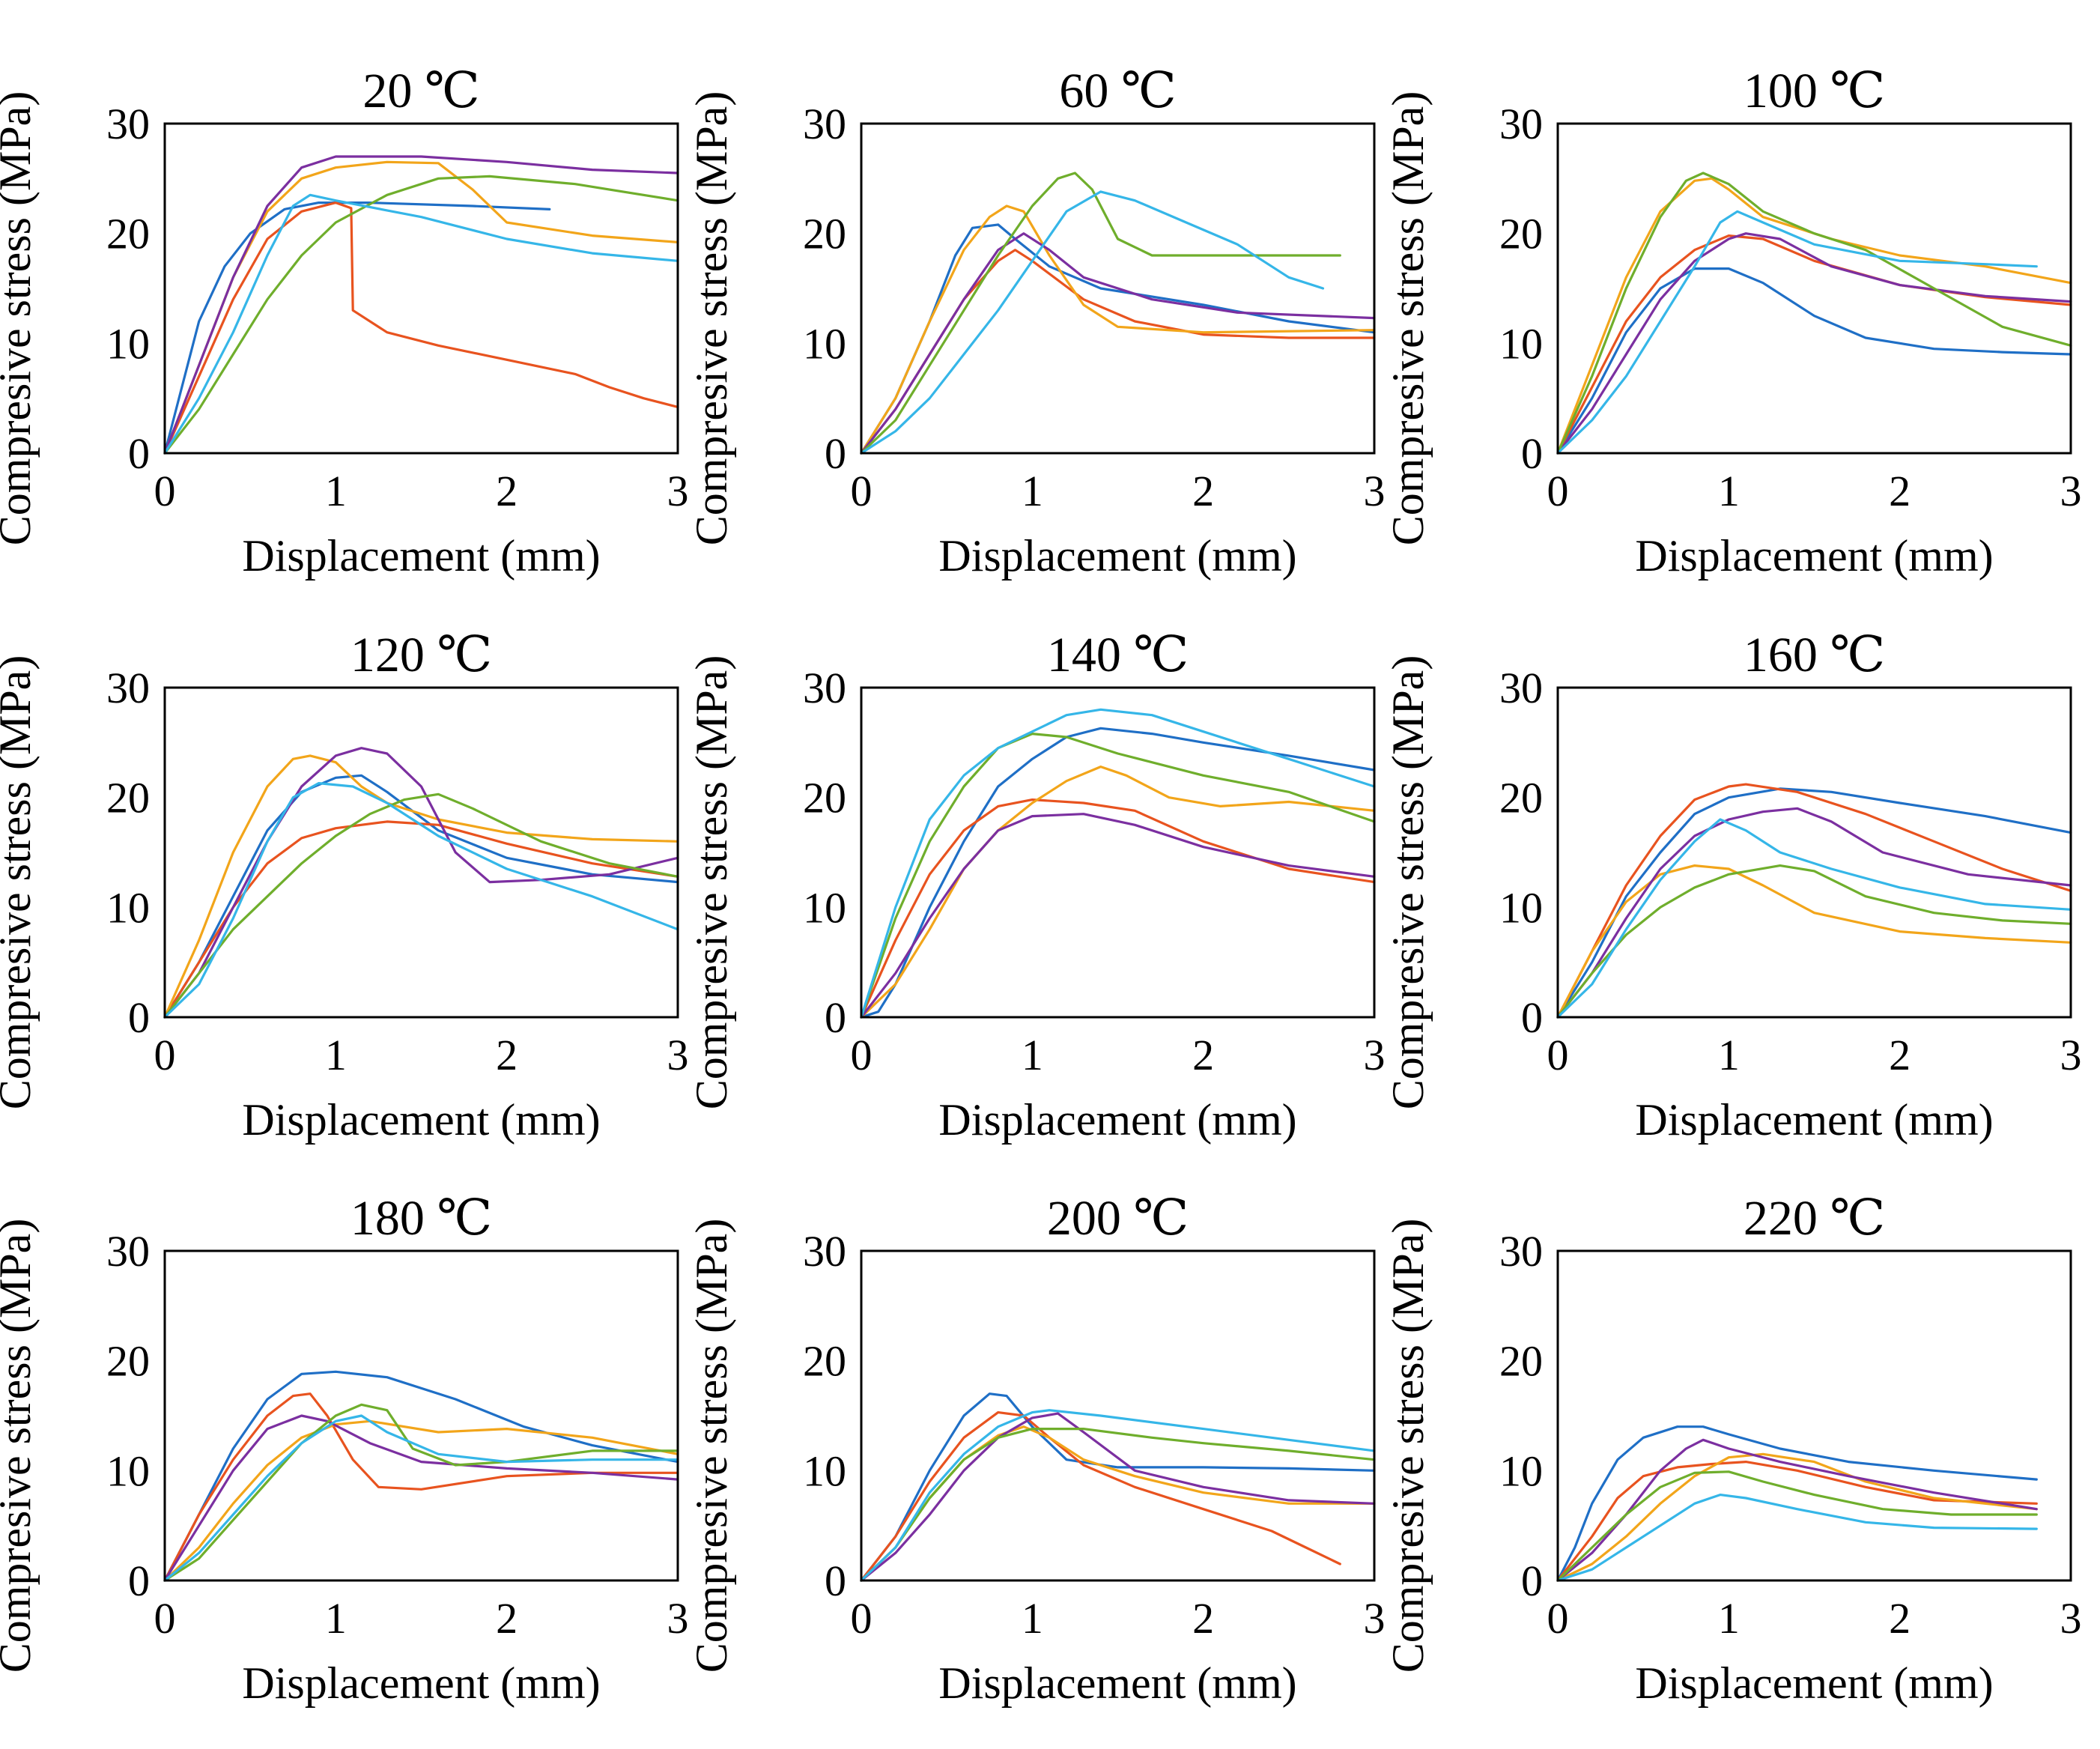 This screenshot has height=1749, width=2100. What do you see at coordinates (1117, 91) in the screenshot?
I see `chart-title: 60 ℃` at bounding box center [1117, 91].